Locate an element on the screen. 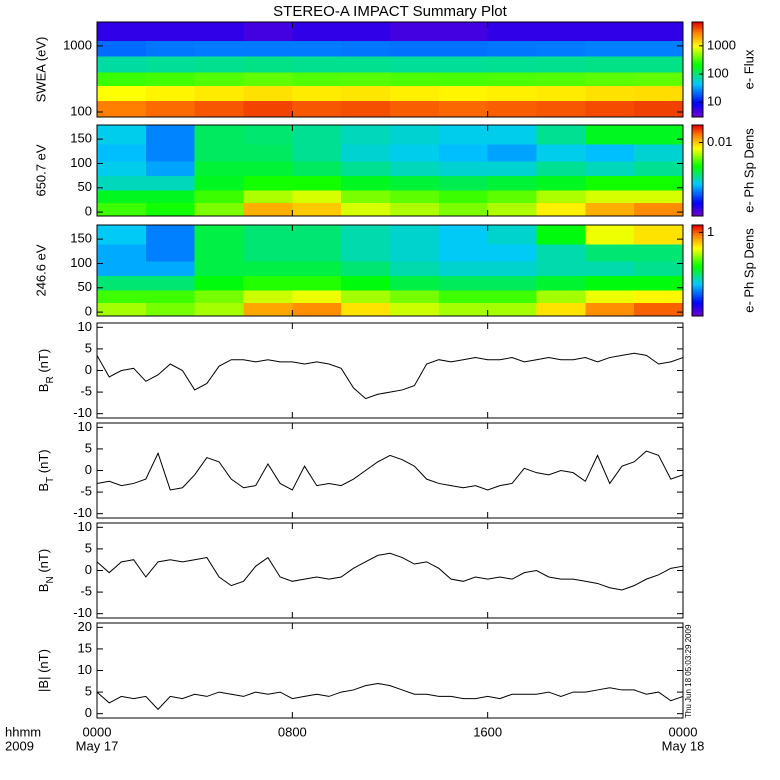  colorbar-tick-label: 1000 is located at coordinates (721, 44).